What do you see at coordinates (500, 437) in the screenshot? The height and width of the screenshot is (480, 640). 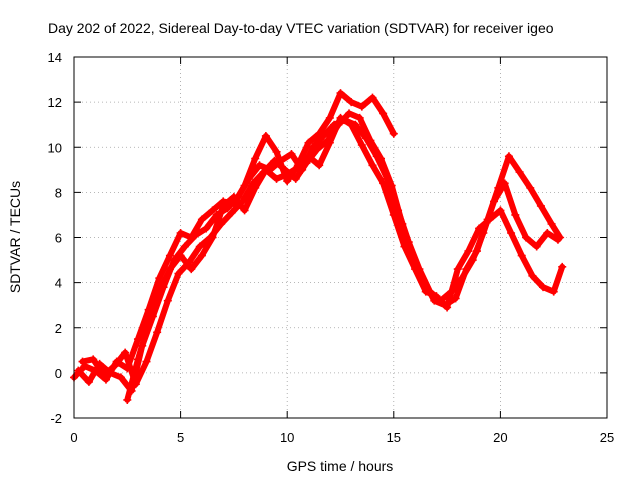 I see `x-tick-label: 20` at bounding box center [500, 437].